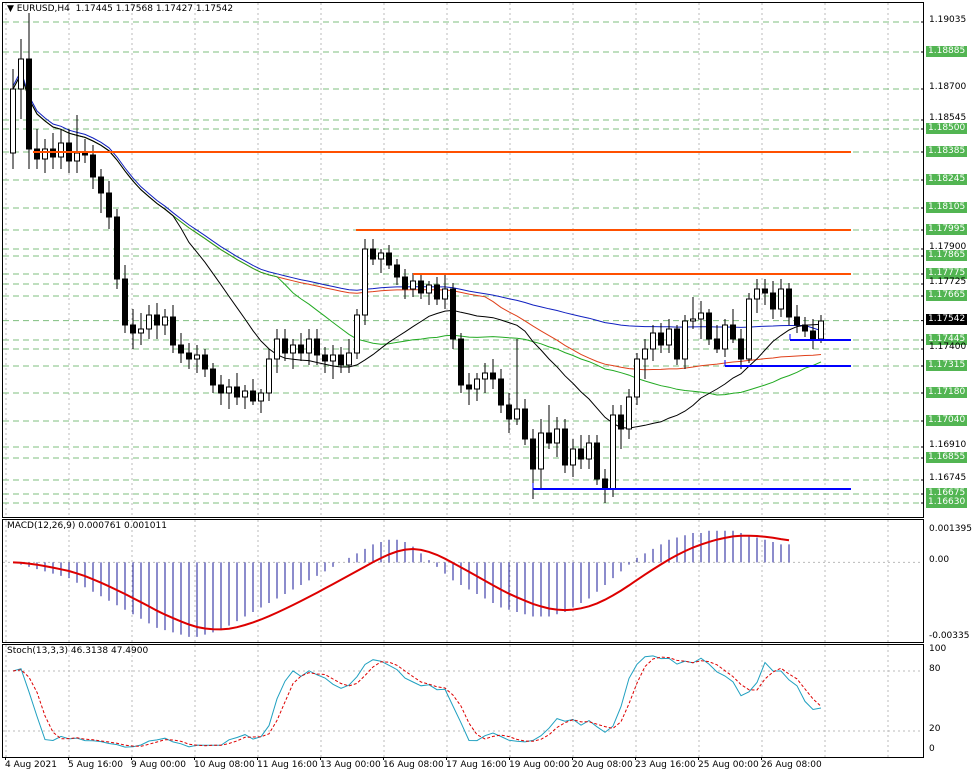 This screenshot has height=776, width=972. What do you see at coordinates (938, 649) in the screenshot?
I see `stoch-tick-label: 100` at bounding box center [938, 649].